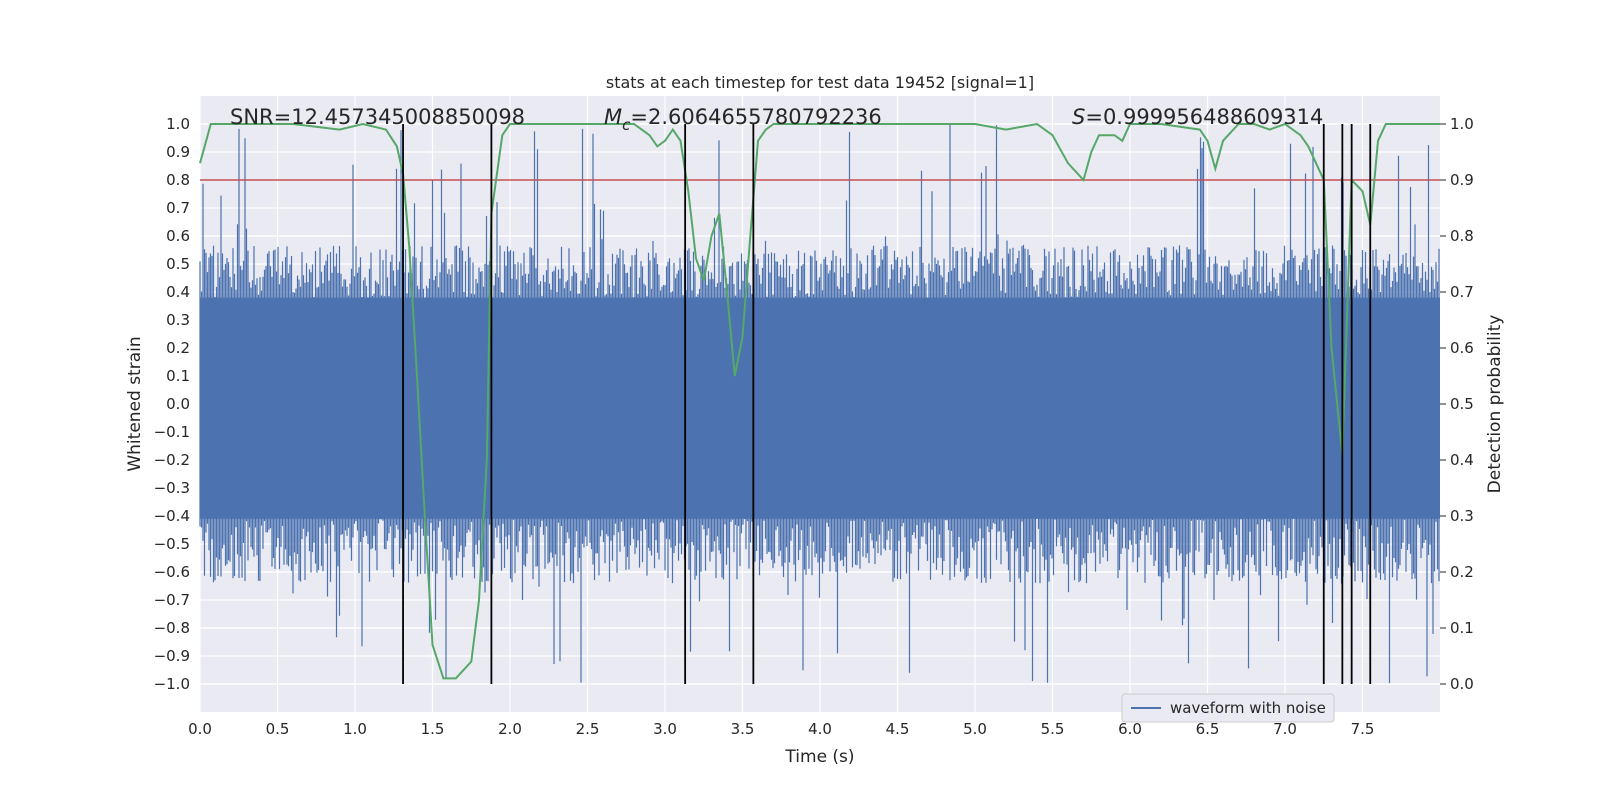 This screenshot has height=800, width=1600. What do you see at coordinates (172, 544) in the screenshot?
I see `left-y-tick-label: −0.5` at bounding box center [172, 544].